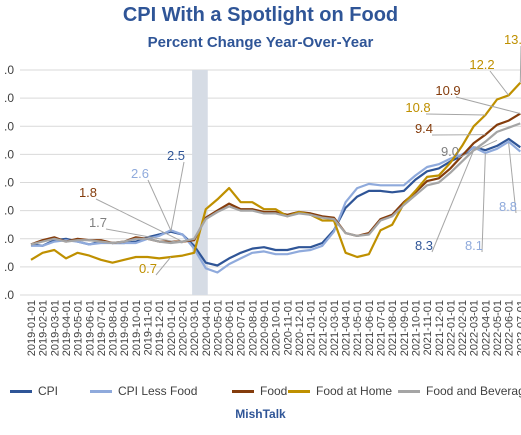 This screenshot has height=435, width=521. What do you see at coordinates (114, 328) in the screenshot?
I see `x-tick-label: 2019-08-01` at bounding box center [114, 328].